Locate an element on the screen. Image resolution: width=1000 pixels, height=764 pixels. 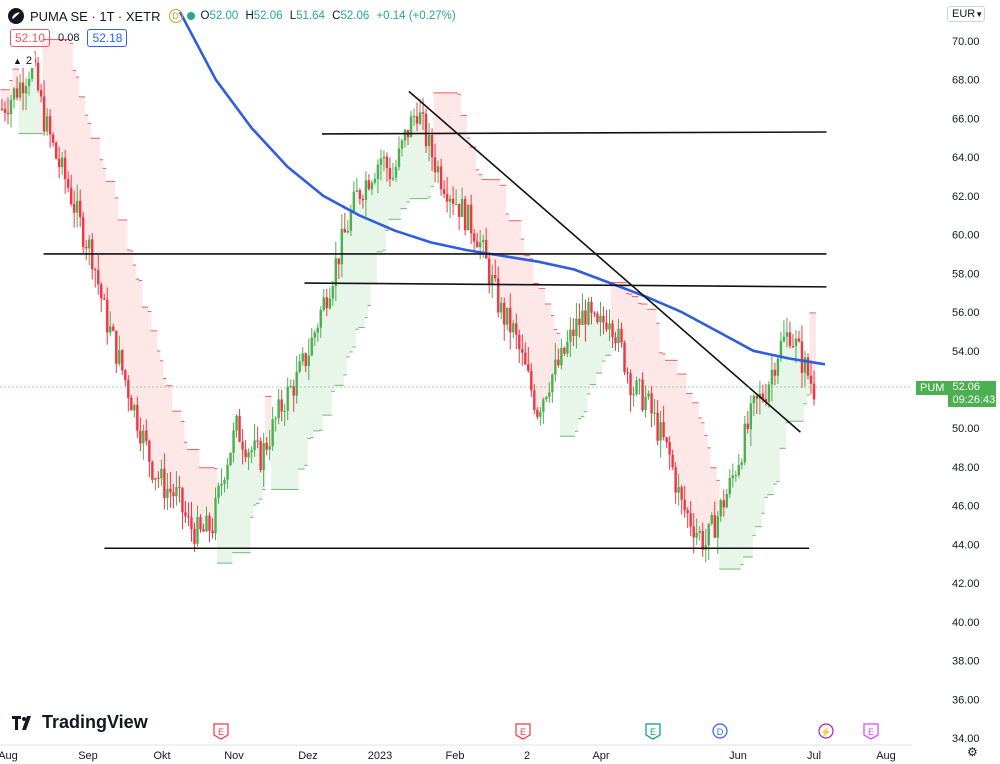
y-tick-label: 64.00 is located at coordinates (966, 158).